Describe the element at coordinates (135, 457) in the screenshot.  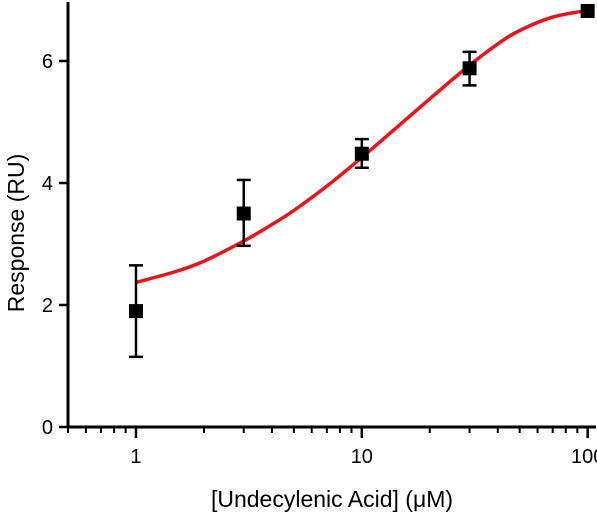
I see `x-tick-label: 1` at that location.